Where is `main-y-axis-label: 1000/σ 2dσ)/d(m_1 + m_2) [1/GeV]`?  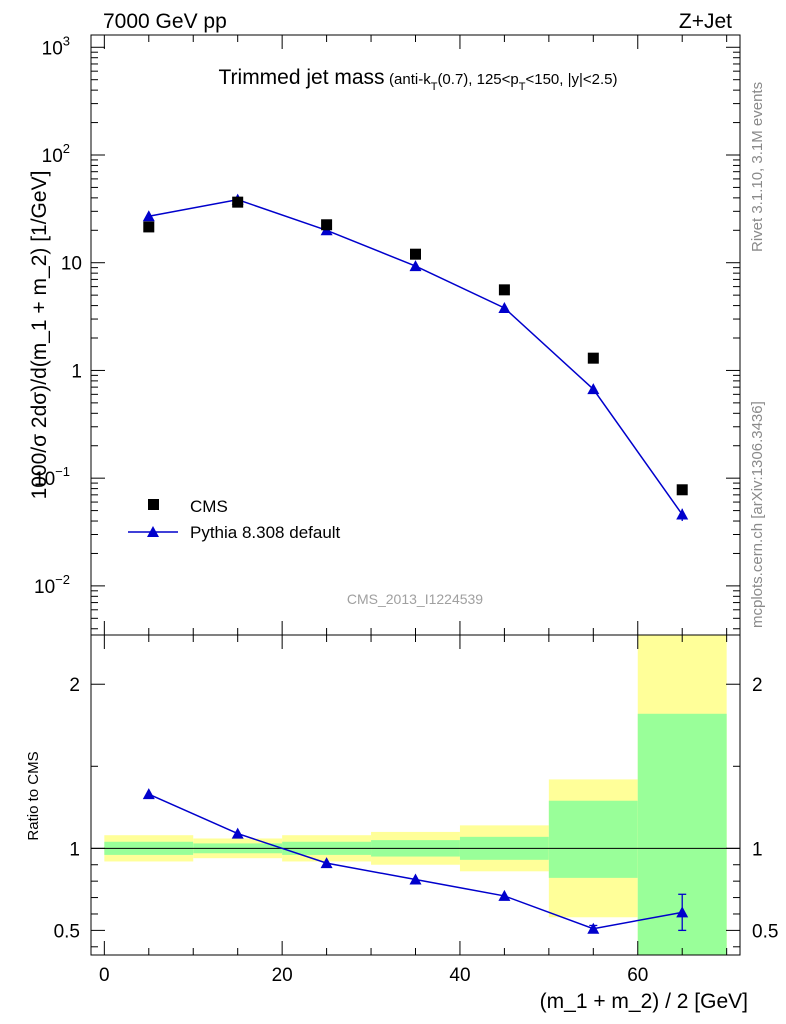
main-y-axis-label: 1000/σ 2dσ)/d(m_1 + m_2) [1/GeV] is located at coordinates (39, 335).